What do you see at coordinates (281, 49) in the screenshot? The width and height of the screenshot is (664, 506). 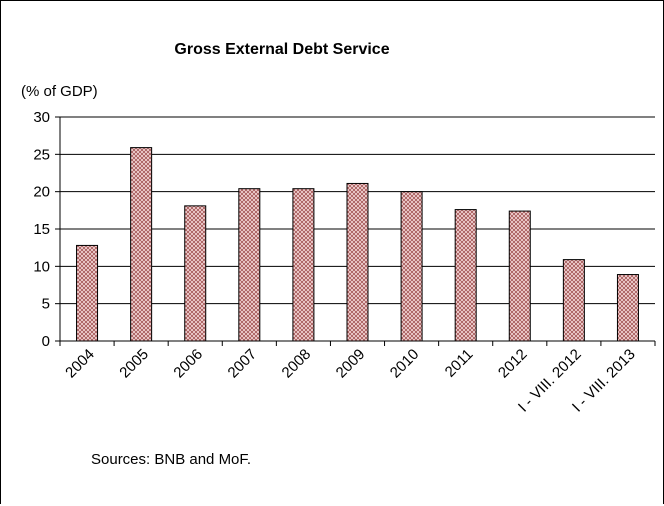 I see `chart-title: Gross External Debt Service` at bounding box center [281, 49].